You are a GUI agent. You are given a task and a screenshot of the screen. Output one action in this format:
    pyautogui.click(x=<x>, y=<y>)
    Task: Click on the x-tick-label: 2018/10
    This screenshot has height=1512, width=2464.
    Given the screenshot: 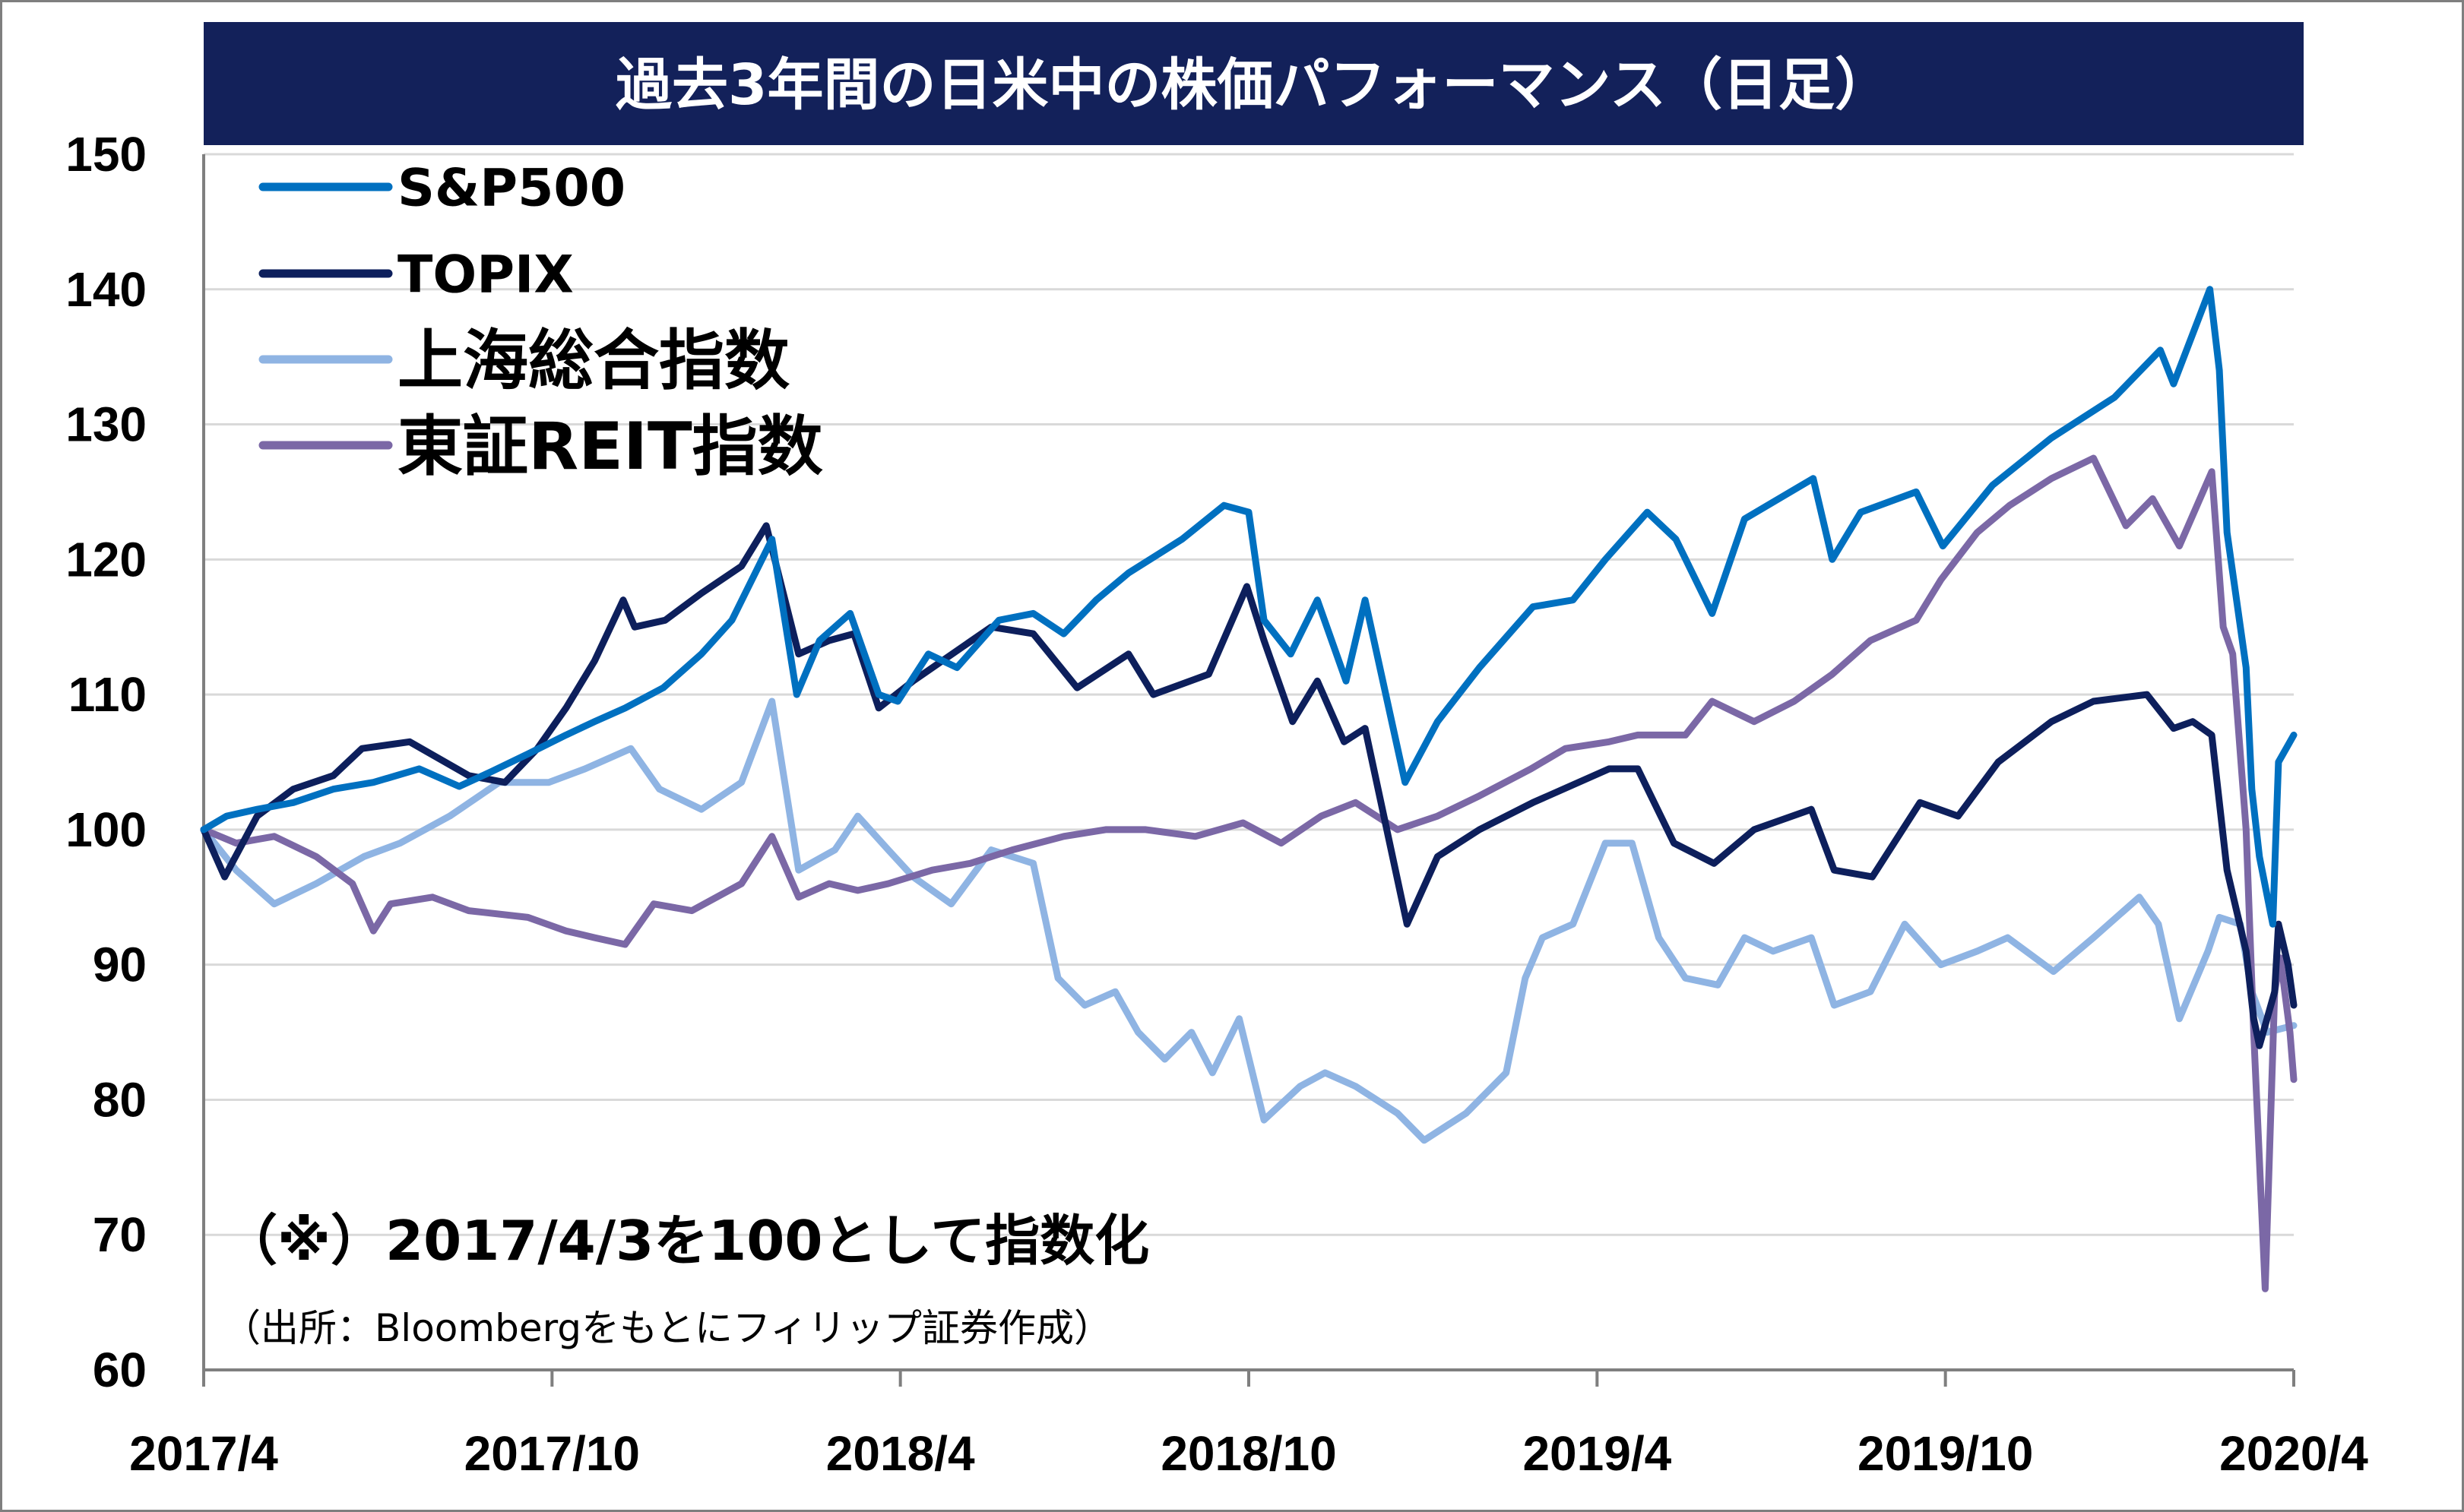 What is the action you would take?
    pyautogui.click(x=1248, y=1453)
    